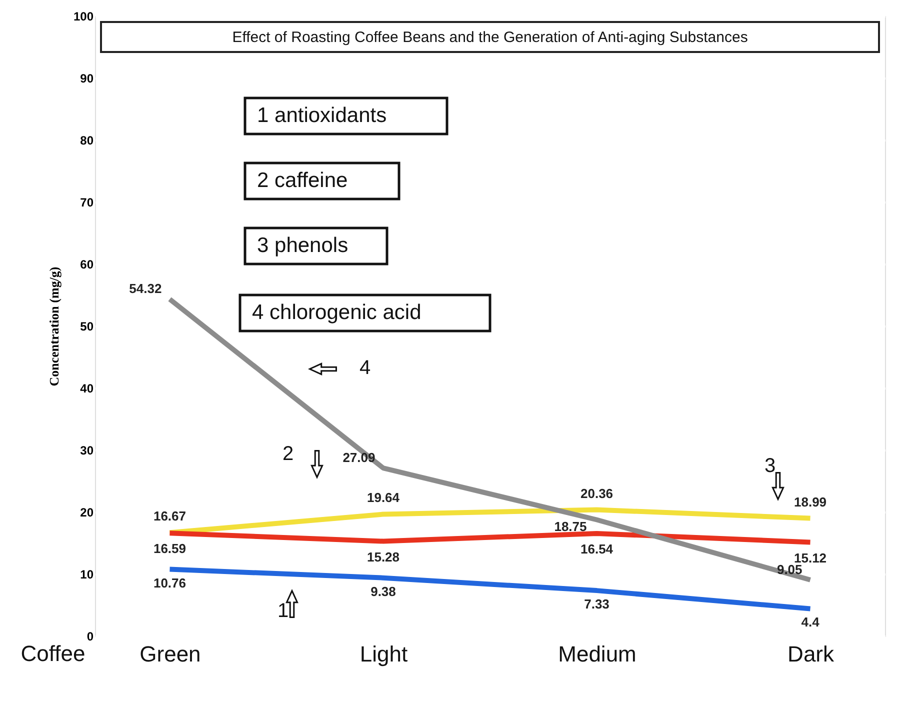 The height and width of the screenshot is (714, 913). What do you see at coordinates (145, 288) in the screenshot?
I see `data-label: 54.32` at bounding box center [145, 288].